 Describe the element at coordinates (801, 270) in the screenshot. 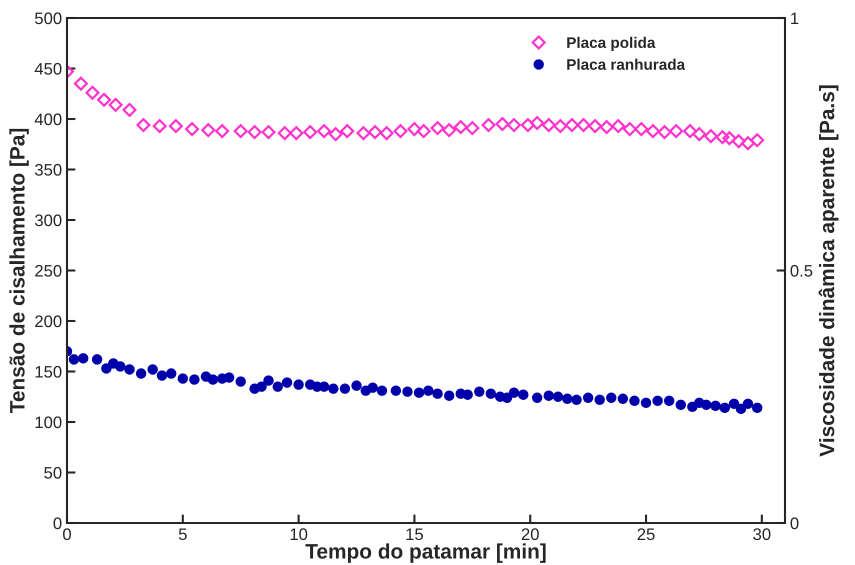

I see `y2-tick-label: 0.5` at that location.